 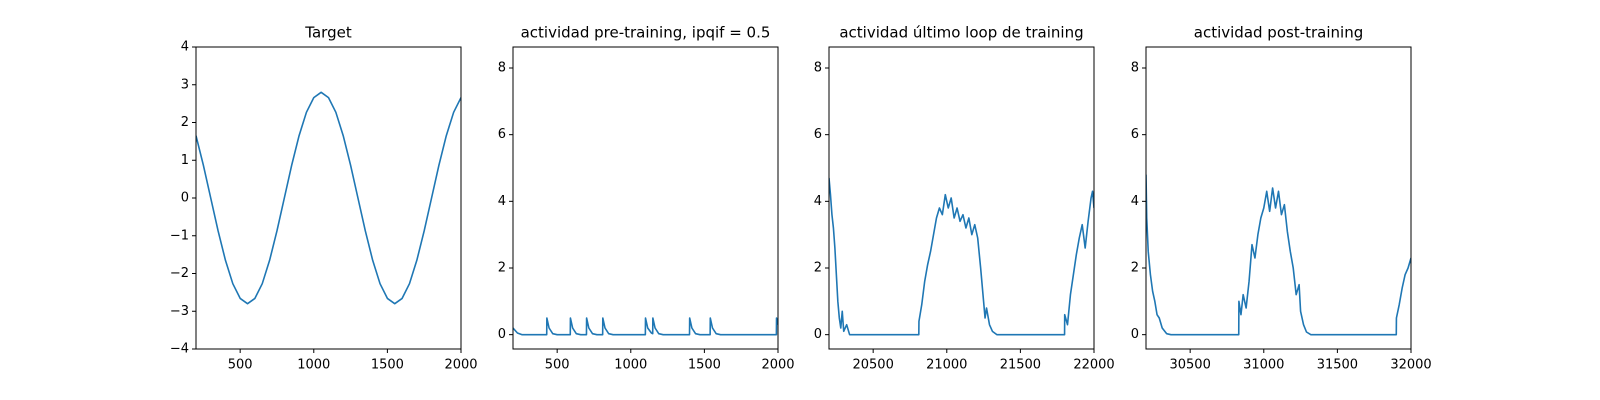 I want to click on chart-title: actividad pre-training, ipqif = 0.5, so click(x=646, y=33).